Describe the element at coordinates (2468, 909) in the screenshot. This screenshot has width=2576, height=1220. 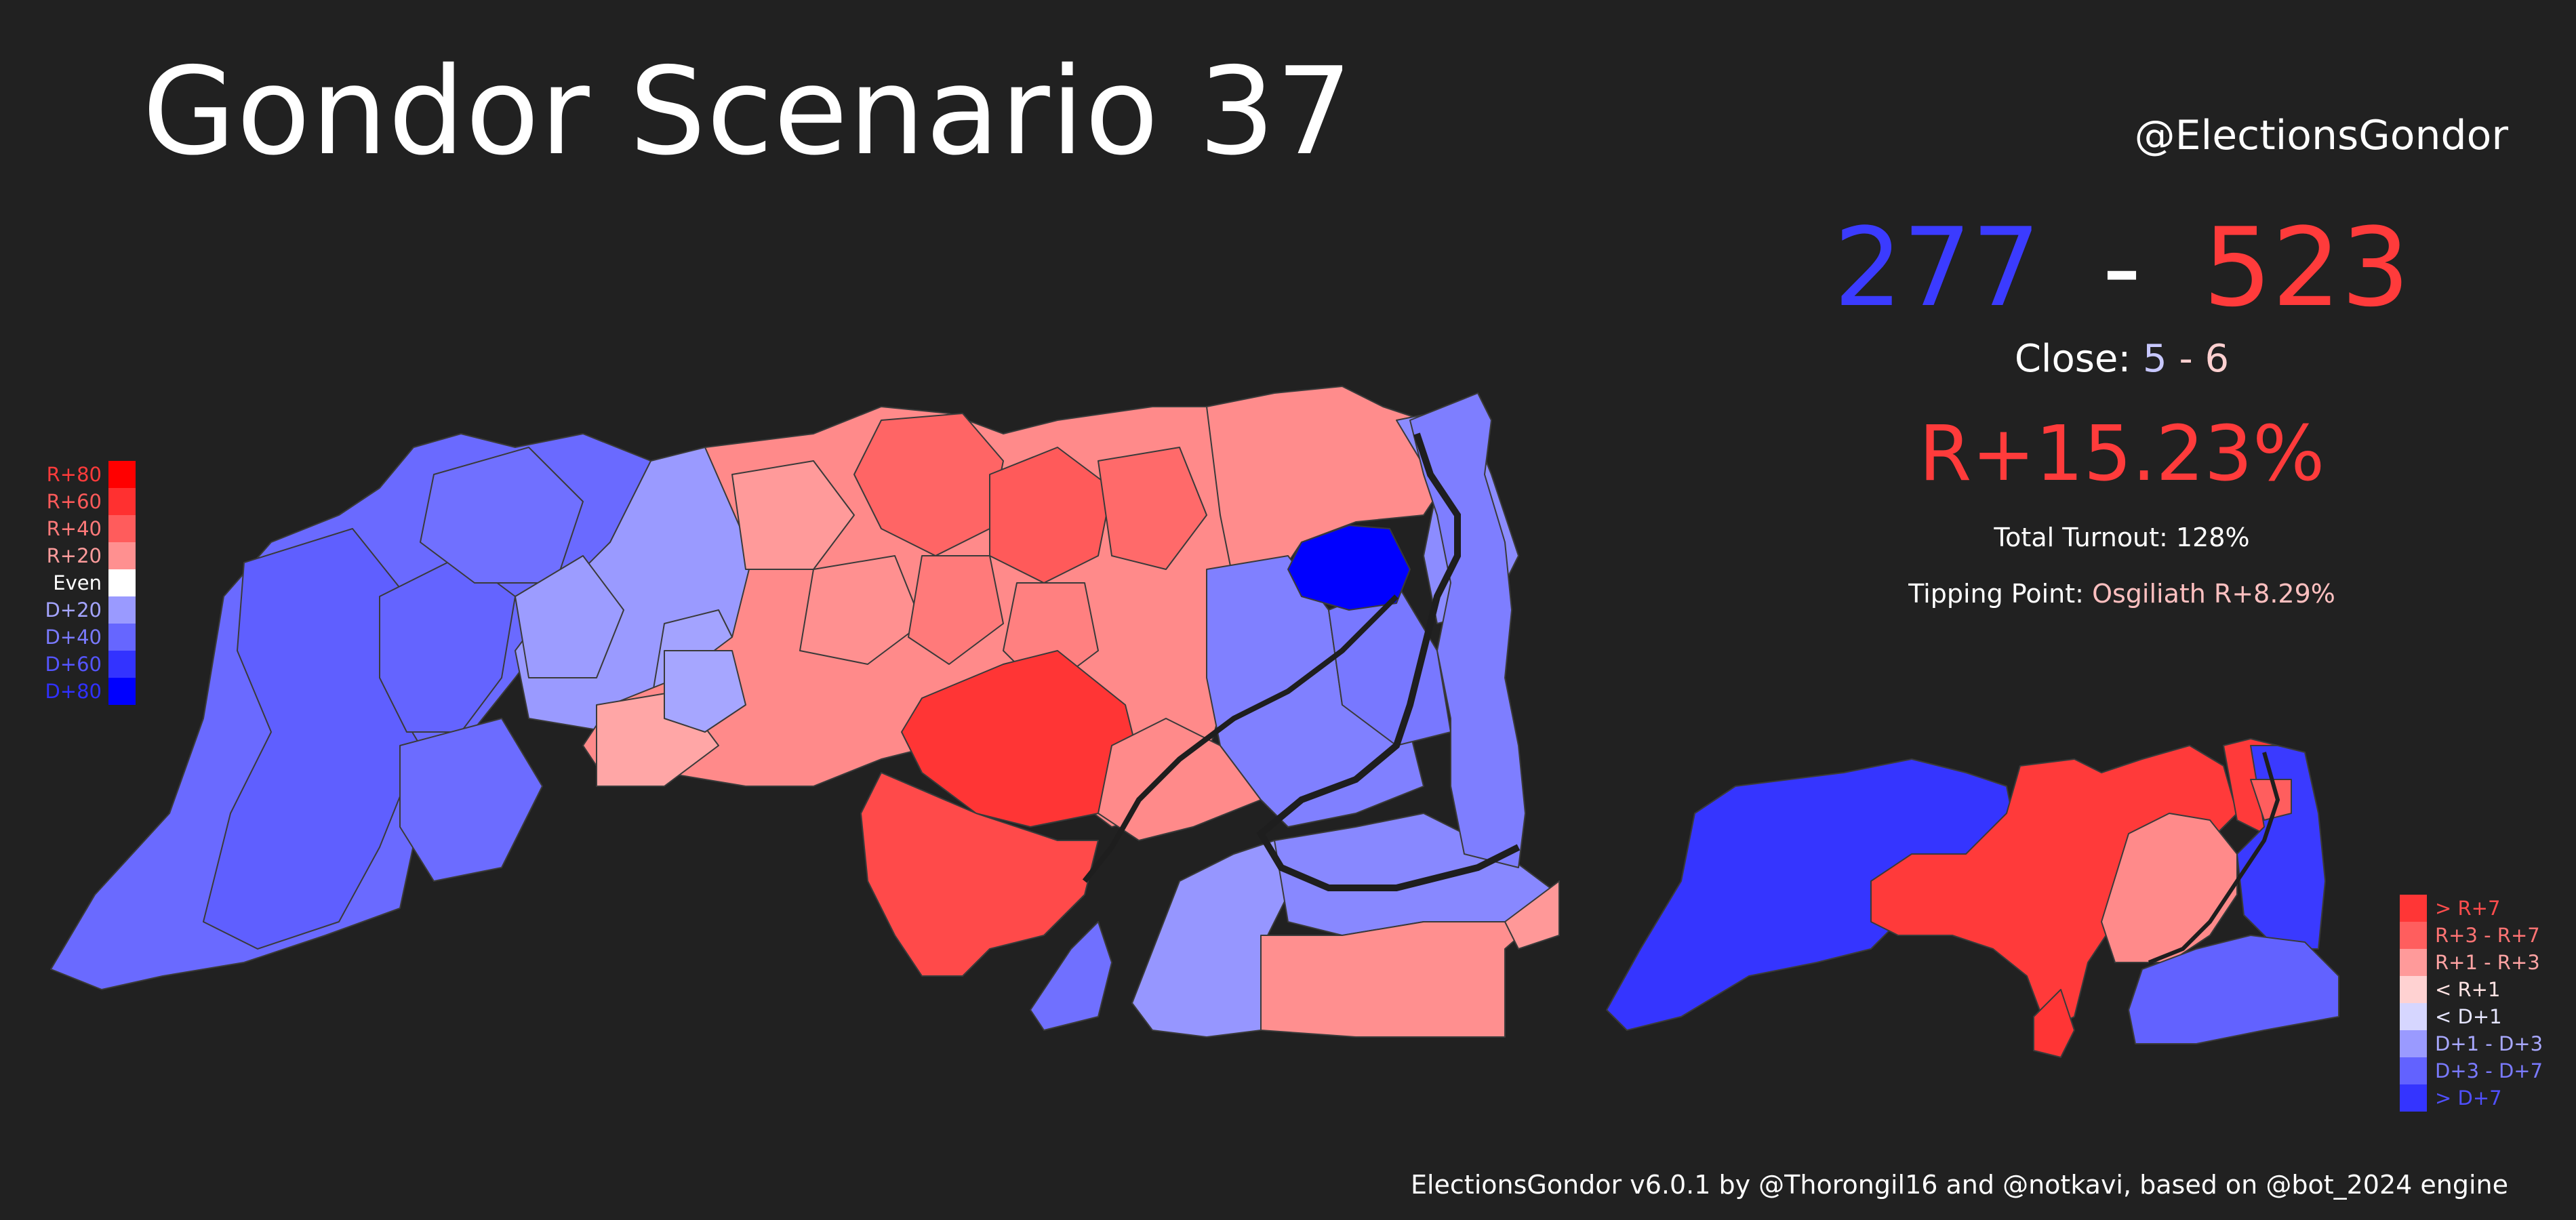
I see `legend-label: > R+7` at that location.